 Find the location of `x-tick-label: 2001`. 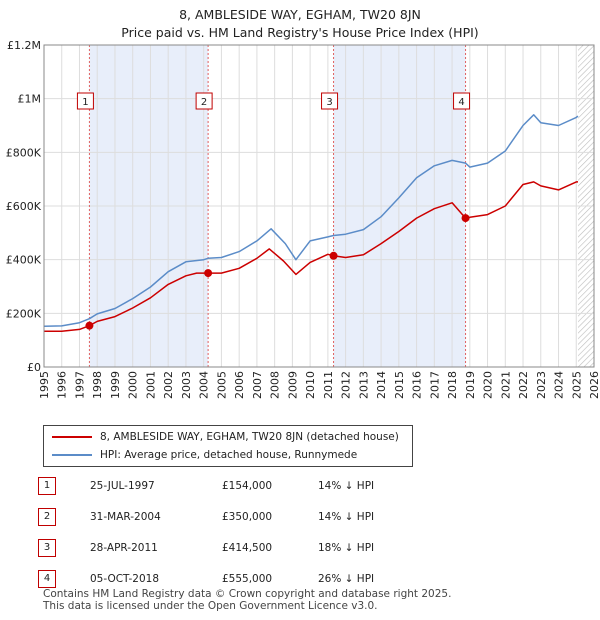

x-tick-label: 2001 is located at coordinates (151, 385).